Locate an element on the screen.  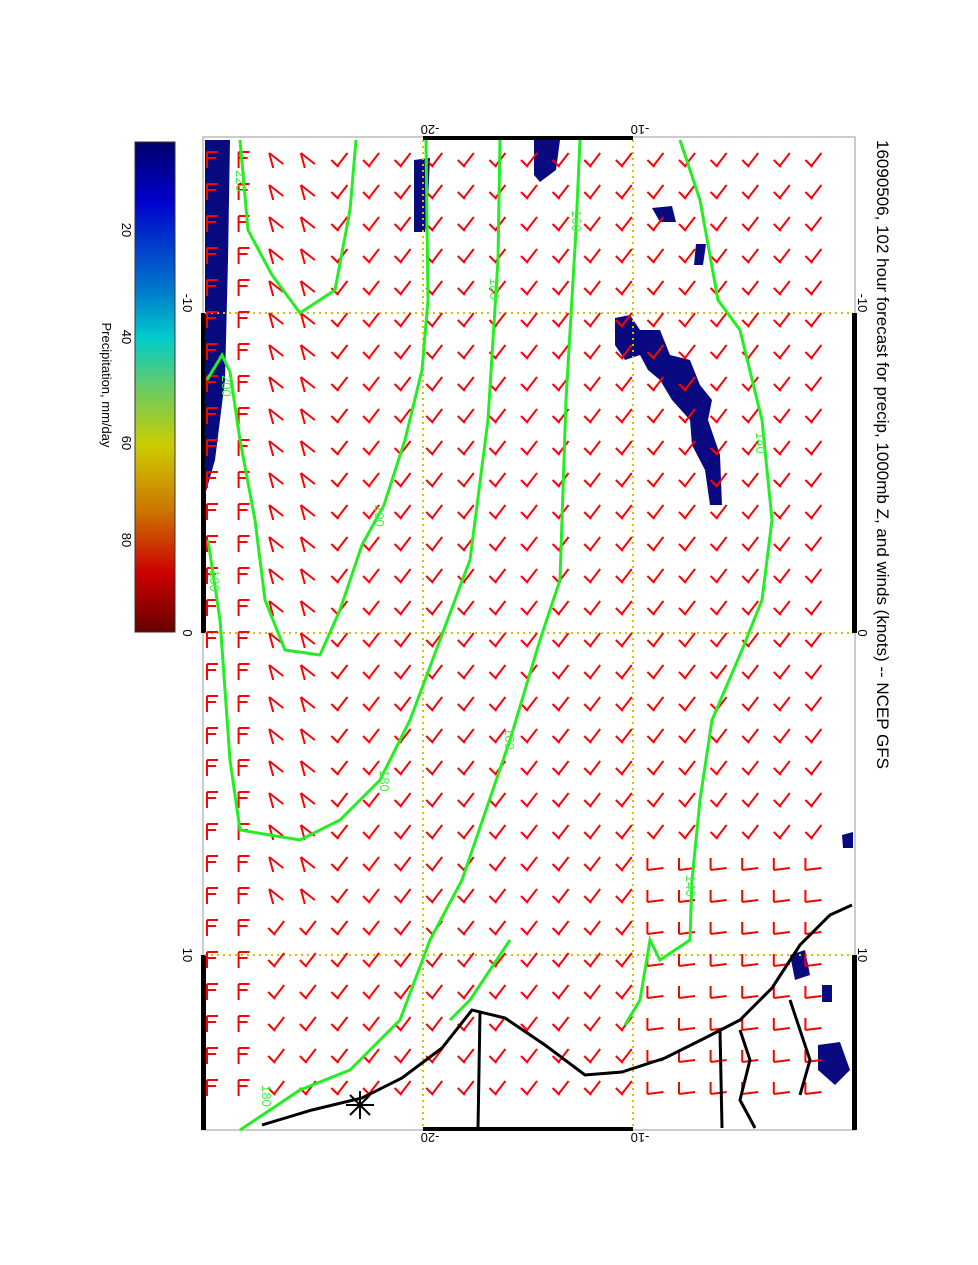
lon-label-right: 10 is located at coordinates (862, 955).